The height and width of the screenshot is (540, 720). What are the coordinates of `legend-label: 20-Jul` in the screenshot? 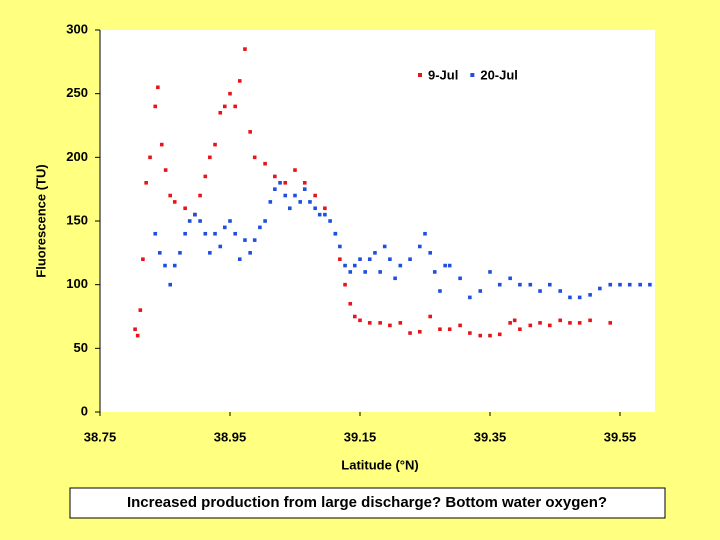 It's located at (499, 74).